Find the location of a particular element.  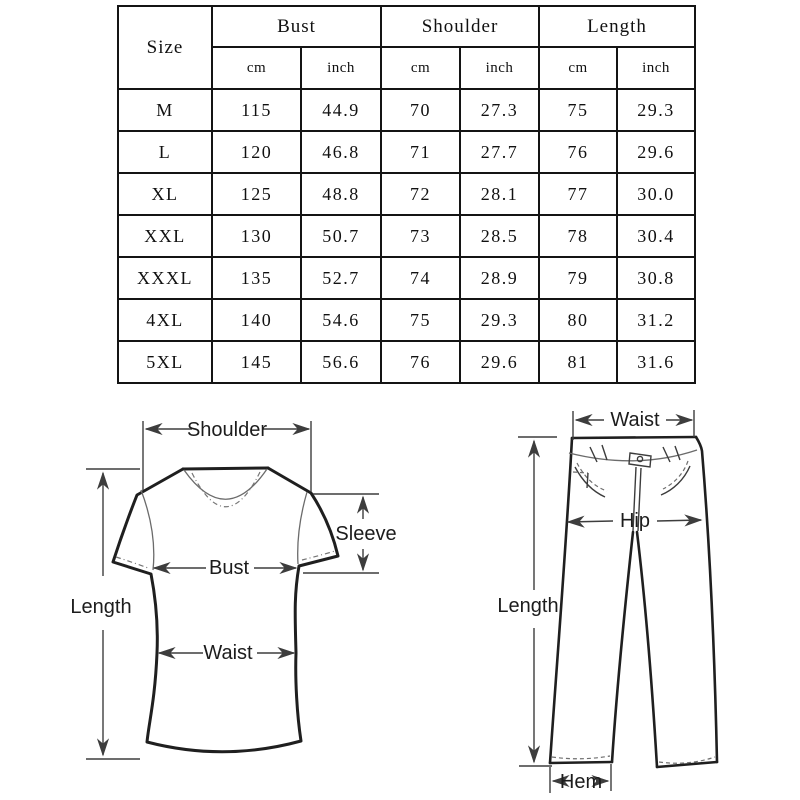

fly-placket is located at coordinates (640, 460).